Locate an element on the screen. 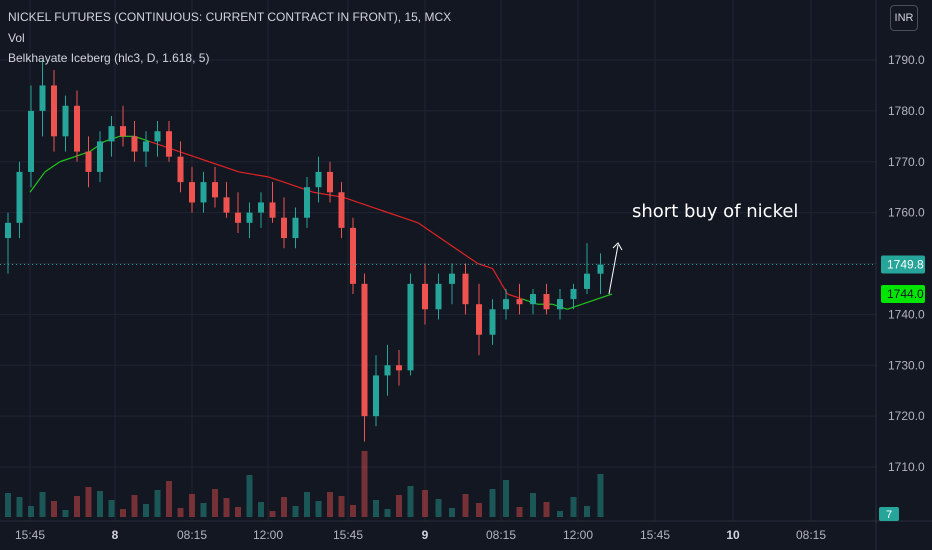  currency-button: INR is located at coordinates (904, 18).